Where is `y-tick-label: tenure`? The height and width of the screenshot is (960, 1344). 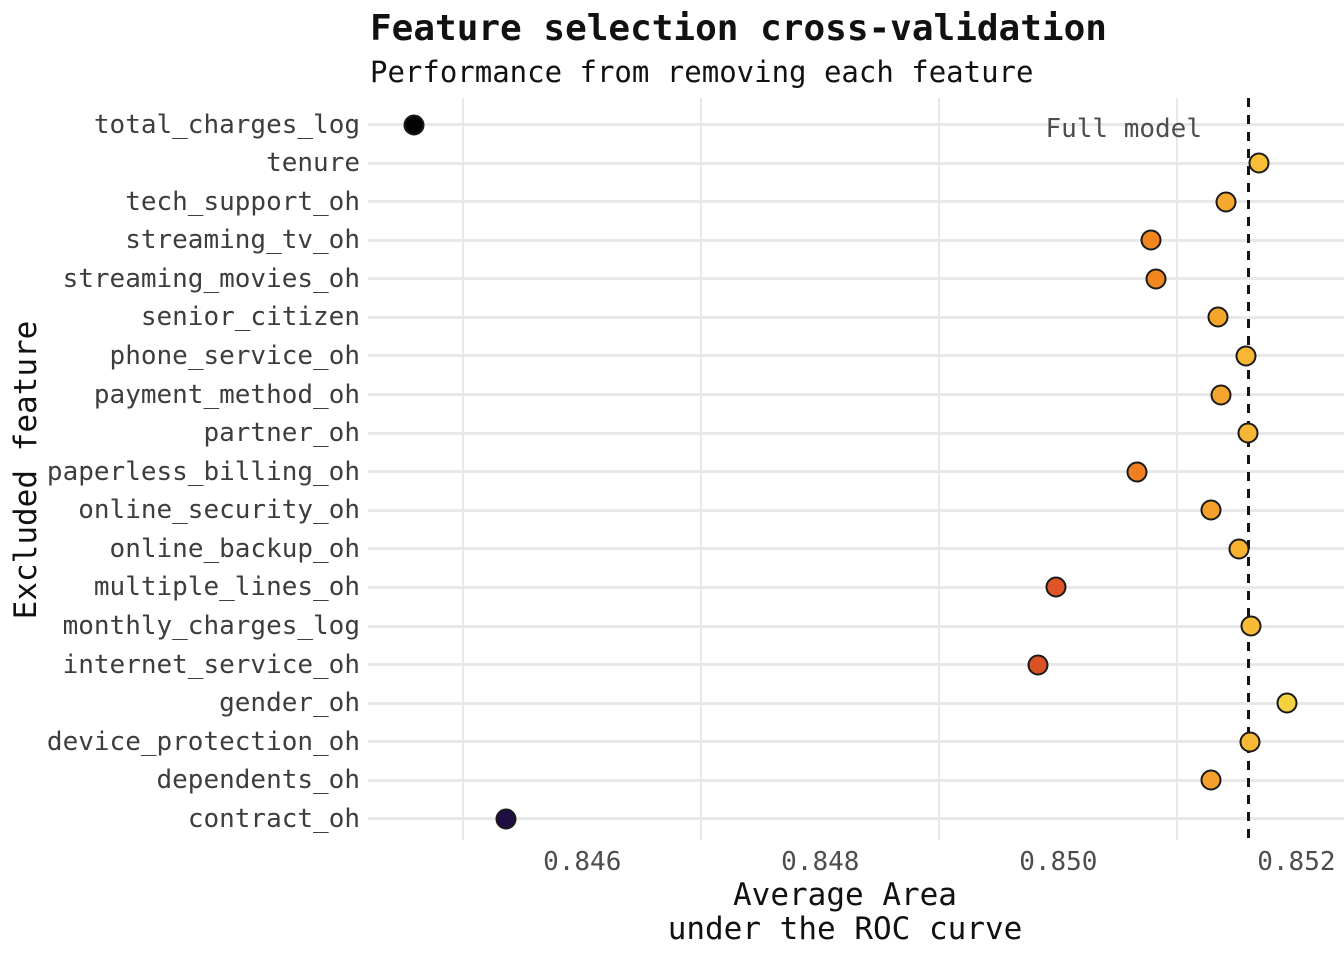 y-tick-label: tenure is located at coordinates (313, 163).